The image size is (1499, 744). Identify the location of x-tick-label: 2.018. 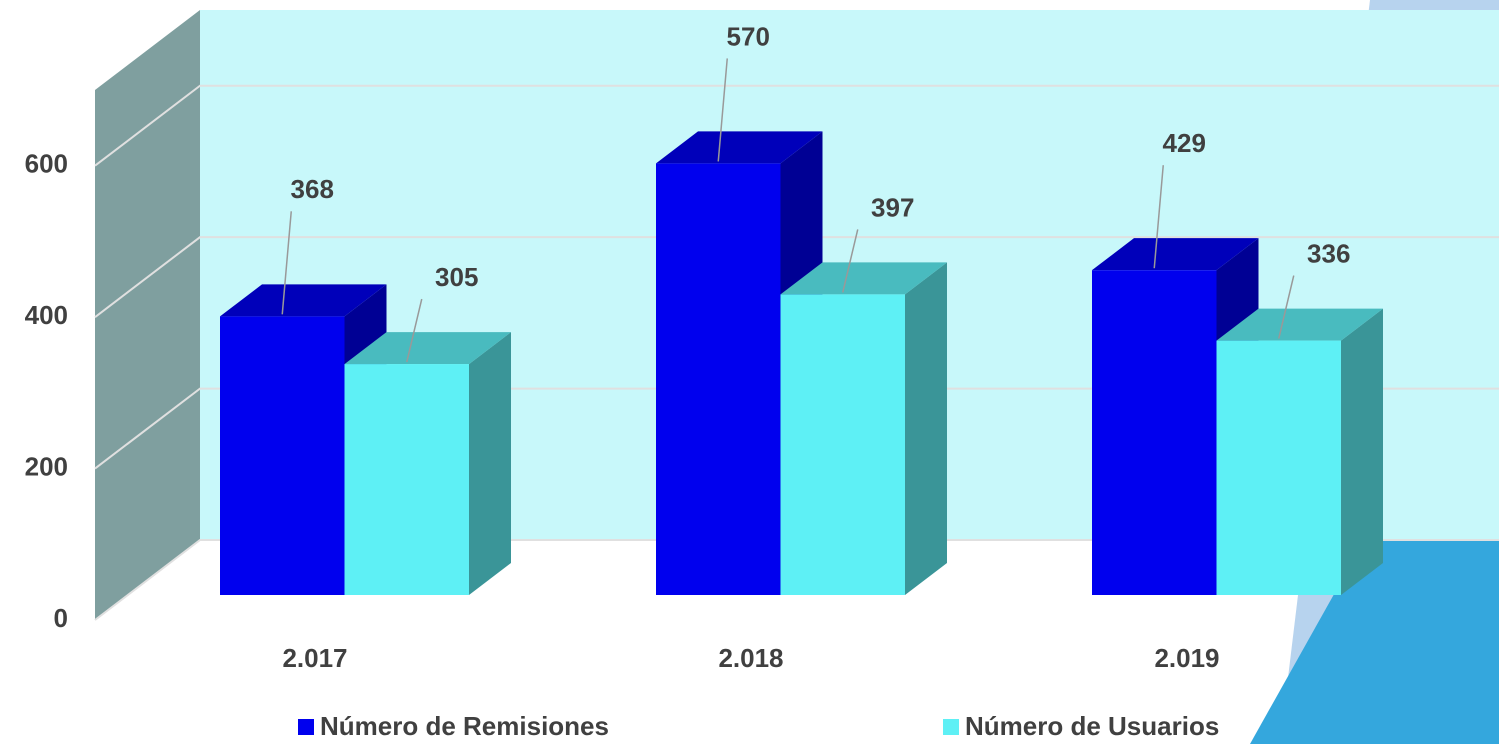
(750, 658).